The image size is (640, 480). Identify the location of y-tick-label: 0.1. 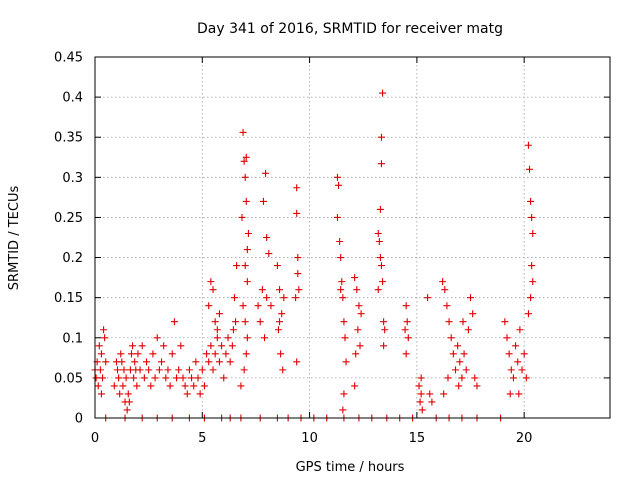
(72, 338).